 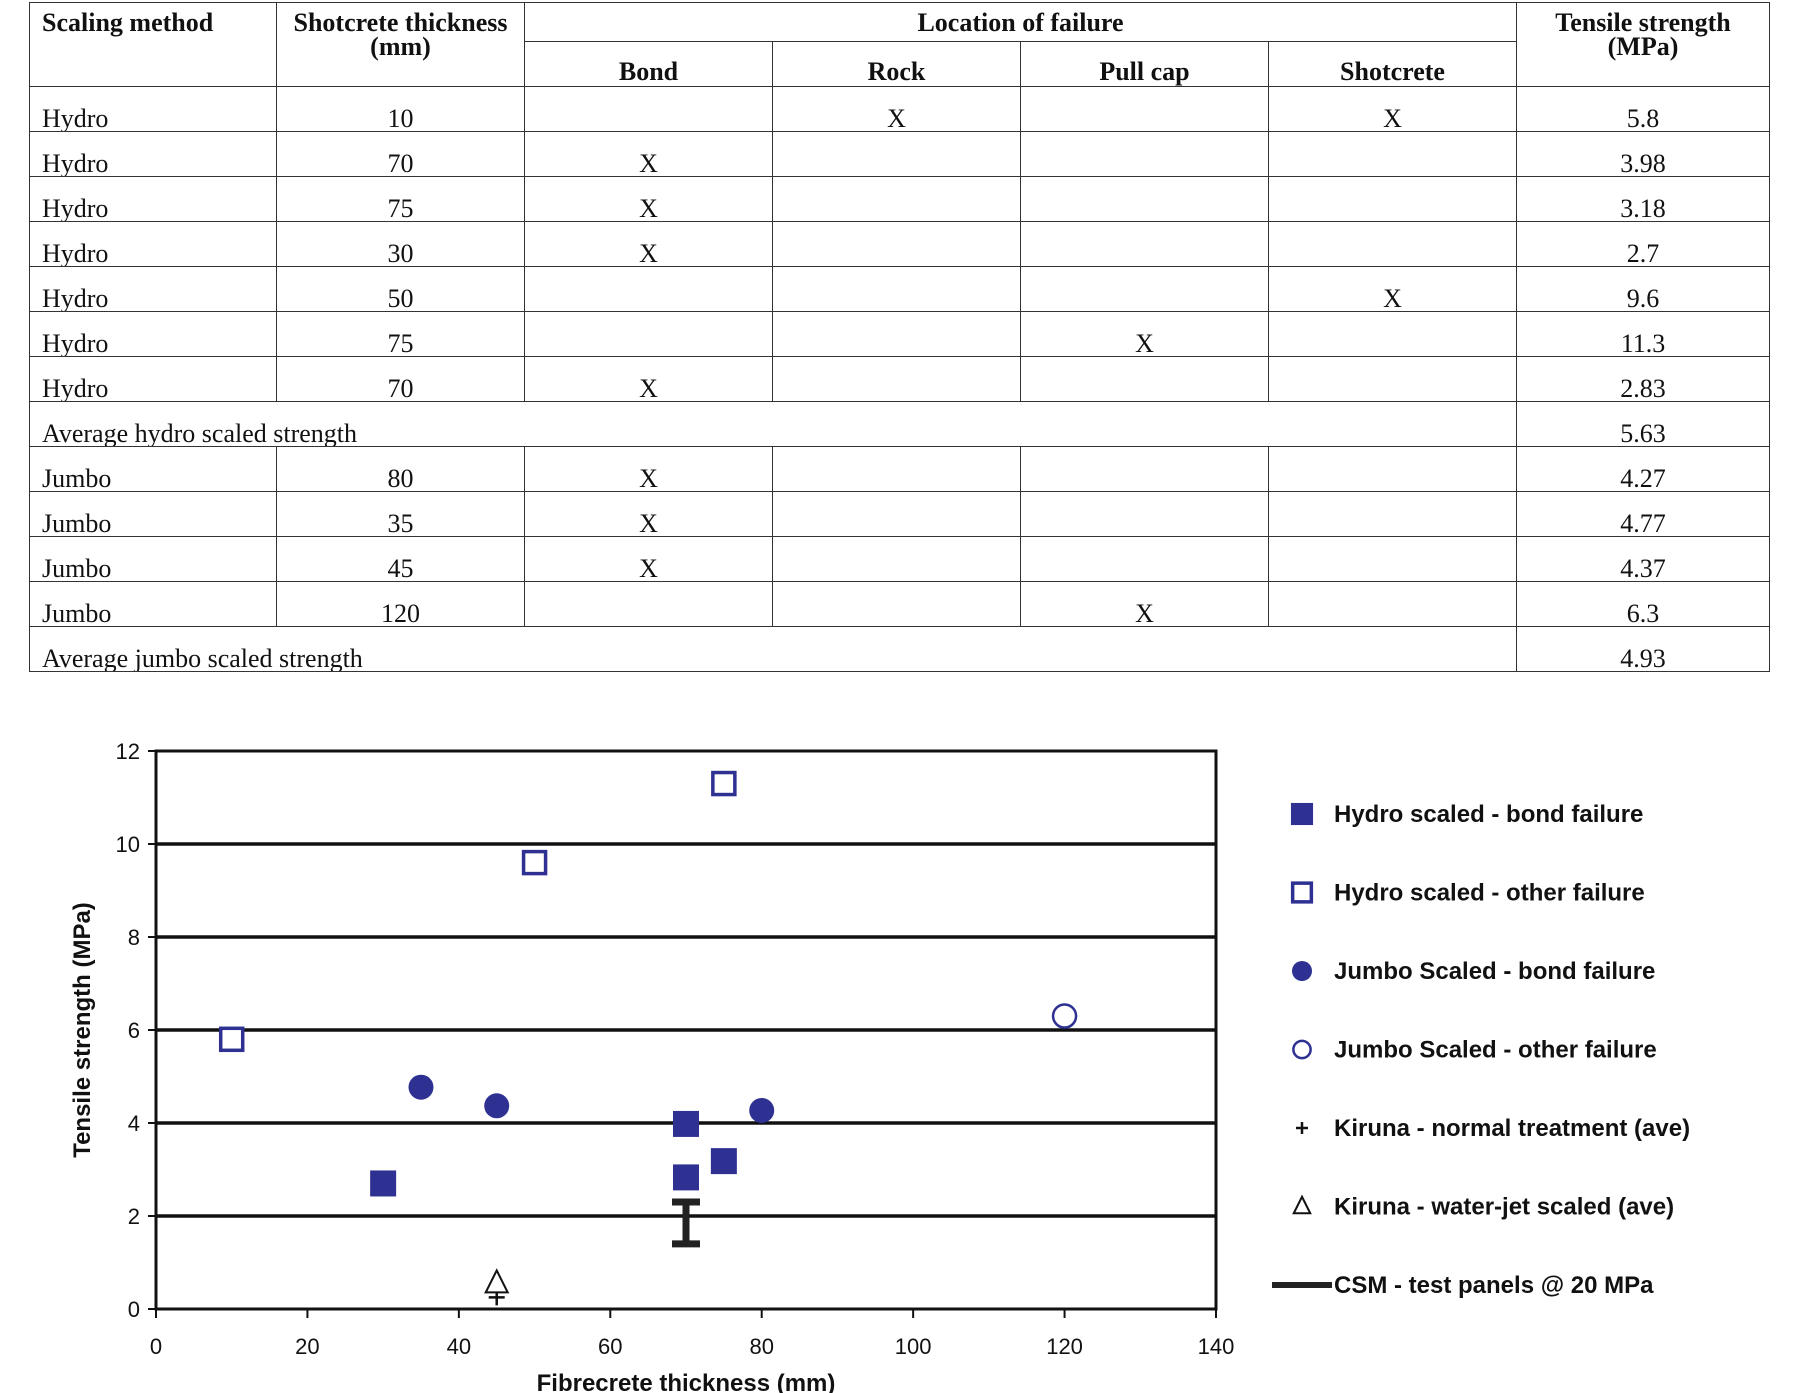 What do you see at coordinates (400, 109) in the screenshot?
I see `thickness-cell: 10` at bounding box center [400, 109].